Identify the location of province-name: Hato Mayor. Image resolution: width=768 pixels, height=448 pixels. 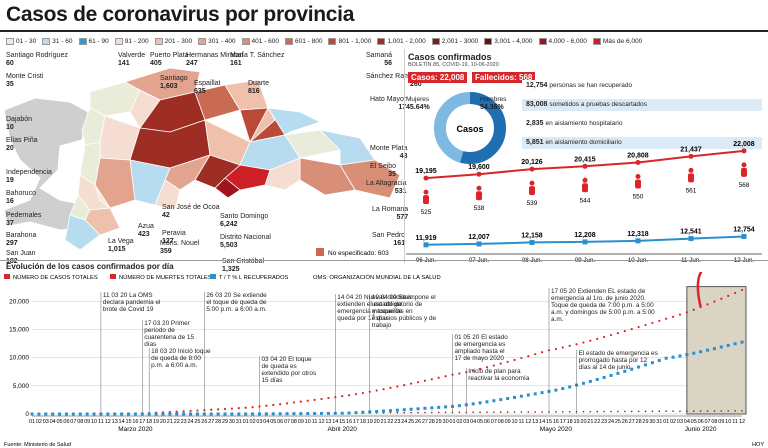
(388, 99).